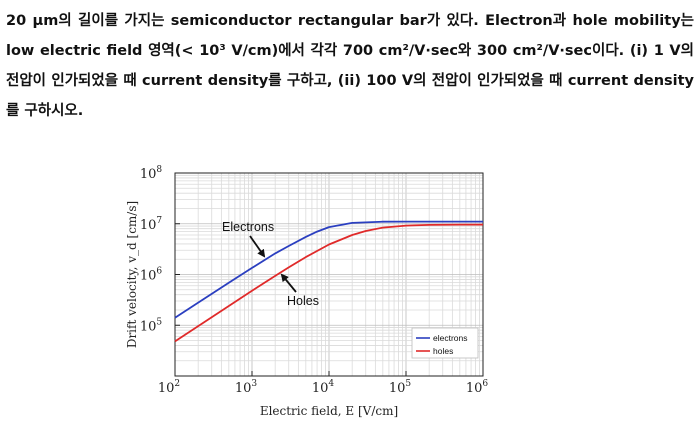 This screenshot has width=700, height=442. I want to click on legend-label-holes: holes, so click(443, 351).